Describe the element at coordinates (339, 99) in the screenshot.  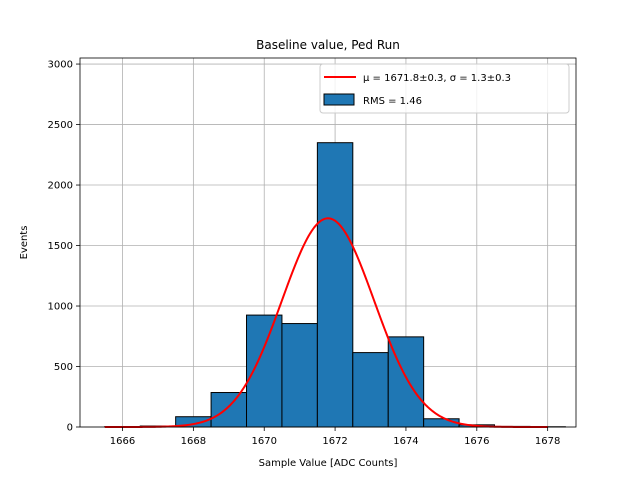
I see `legend-histogram-swatch` at that location.